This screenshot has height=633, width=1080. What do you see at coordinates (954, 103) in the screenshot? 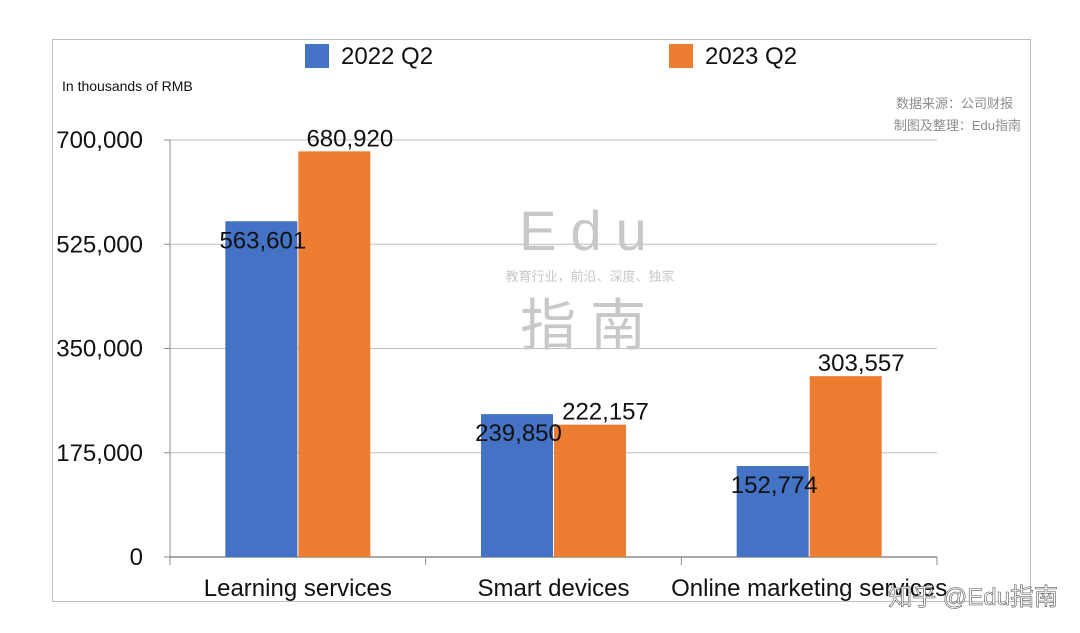
I see `source-note-line-1: 数据来源：公司财报` at bounding box center [954, 103].